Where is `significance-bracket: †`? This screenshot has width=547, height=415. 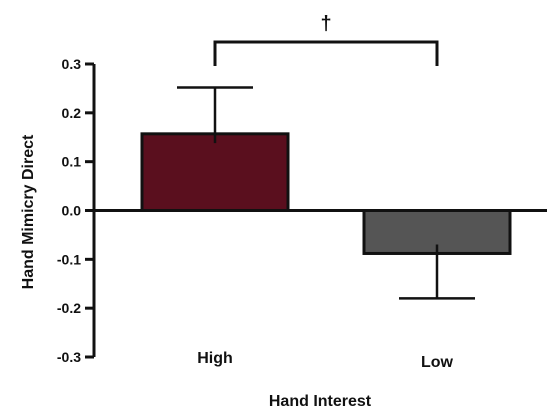
significance-bracket: † is located at coordinates (326, 39).